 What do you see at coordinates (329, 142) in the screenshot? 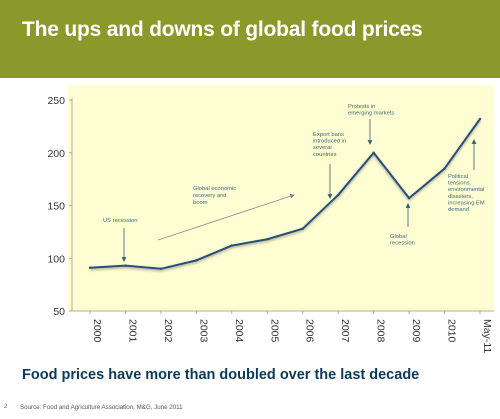
I see `annotation-export-bans: introduced in` at bounding box center [329, 142].